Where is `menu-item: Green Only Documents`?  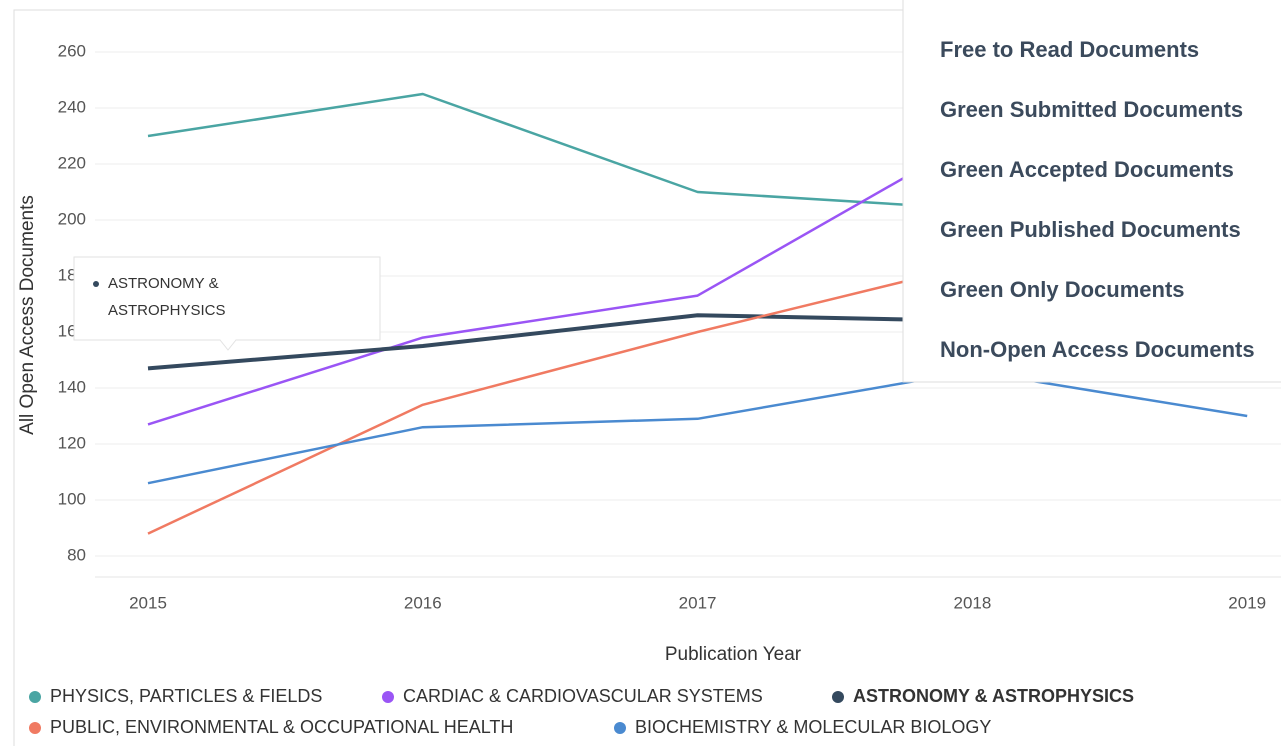 menu-item: Green Only Documents is located at coordinates (1062, 289).